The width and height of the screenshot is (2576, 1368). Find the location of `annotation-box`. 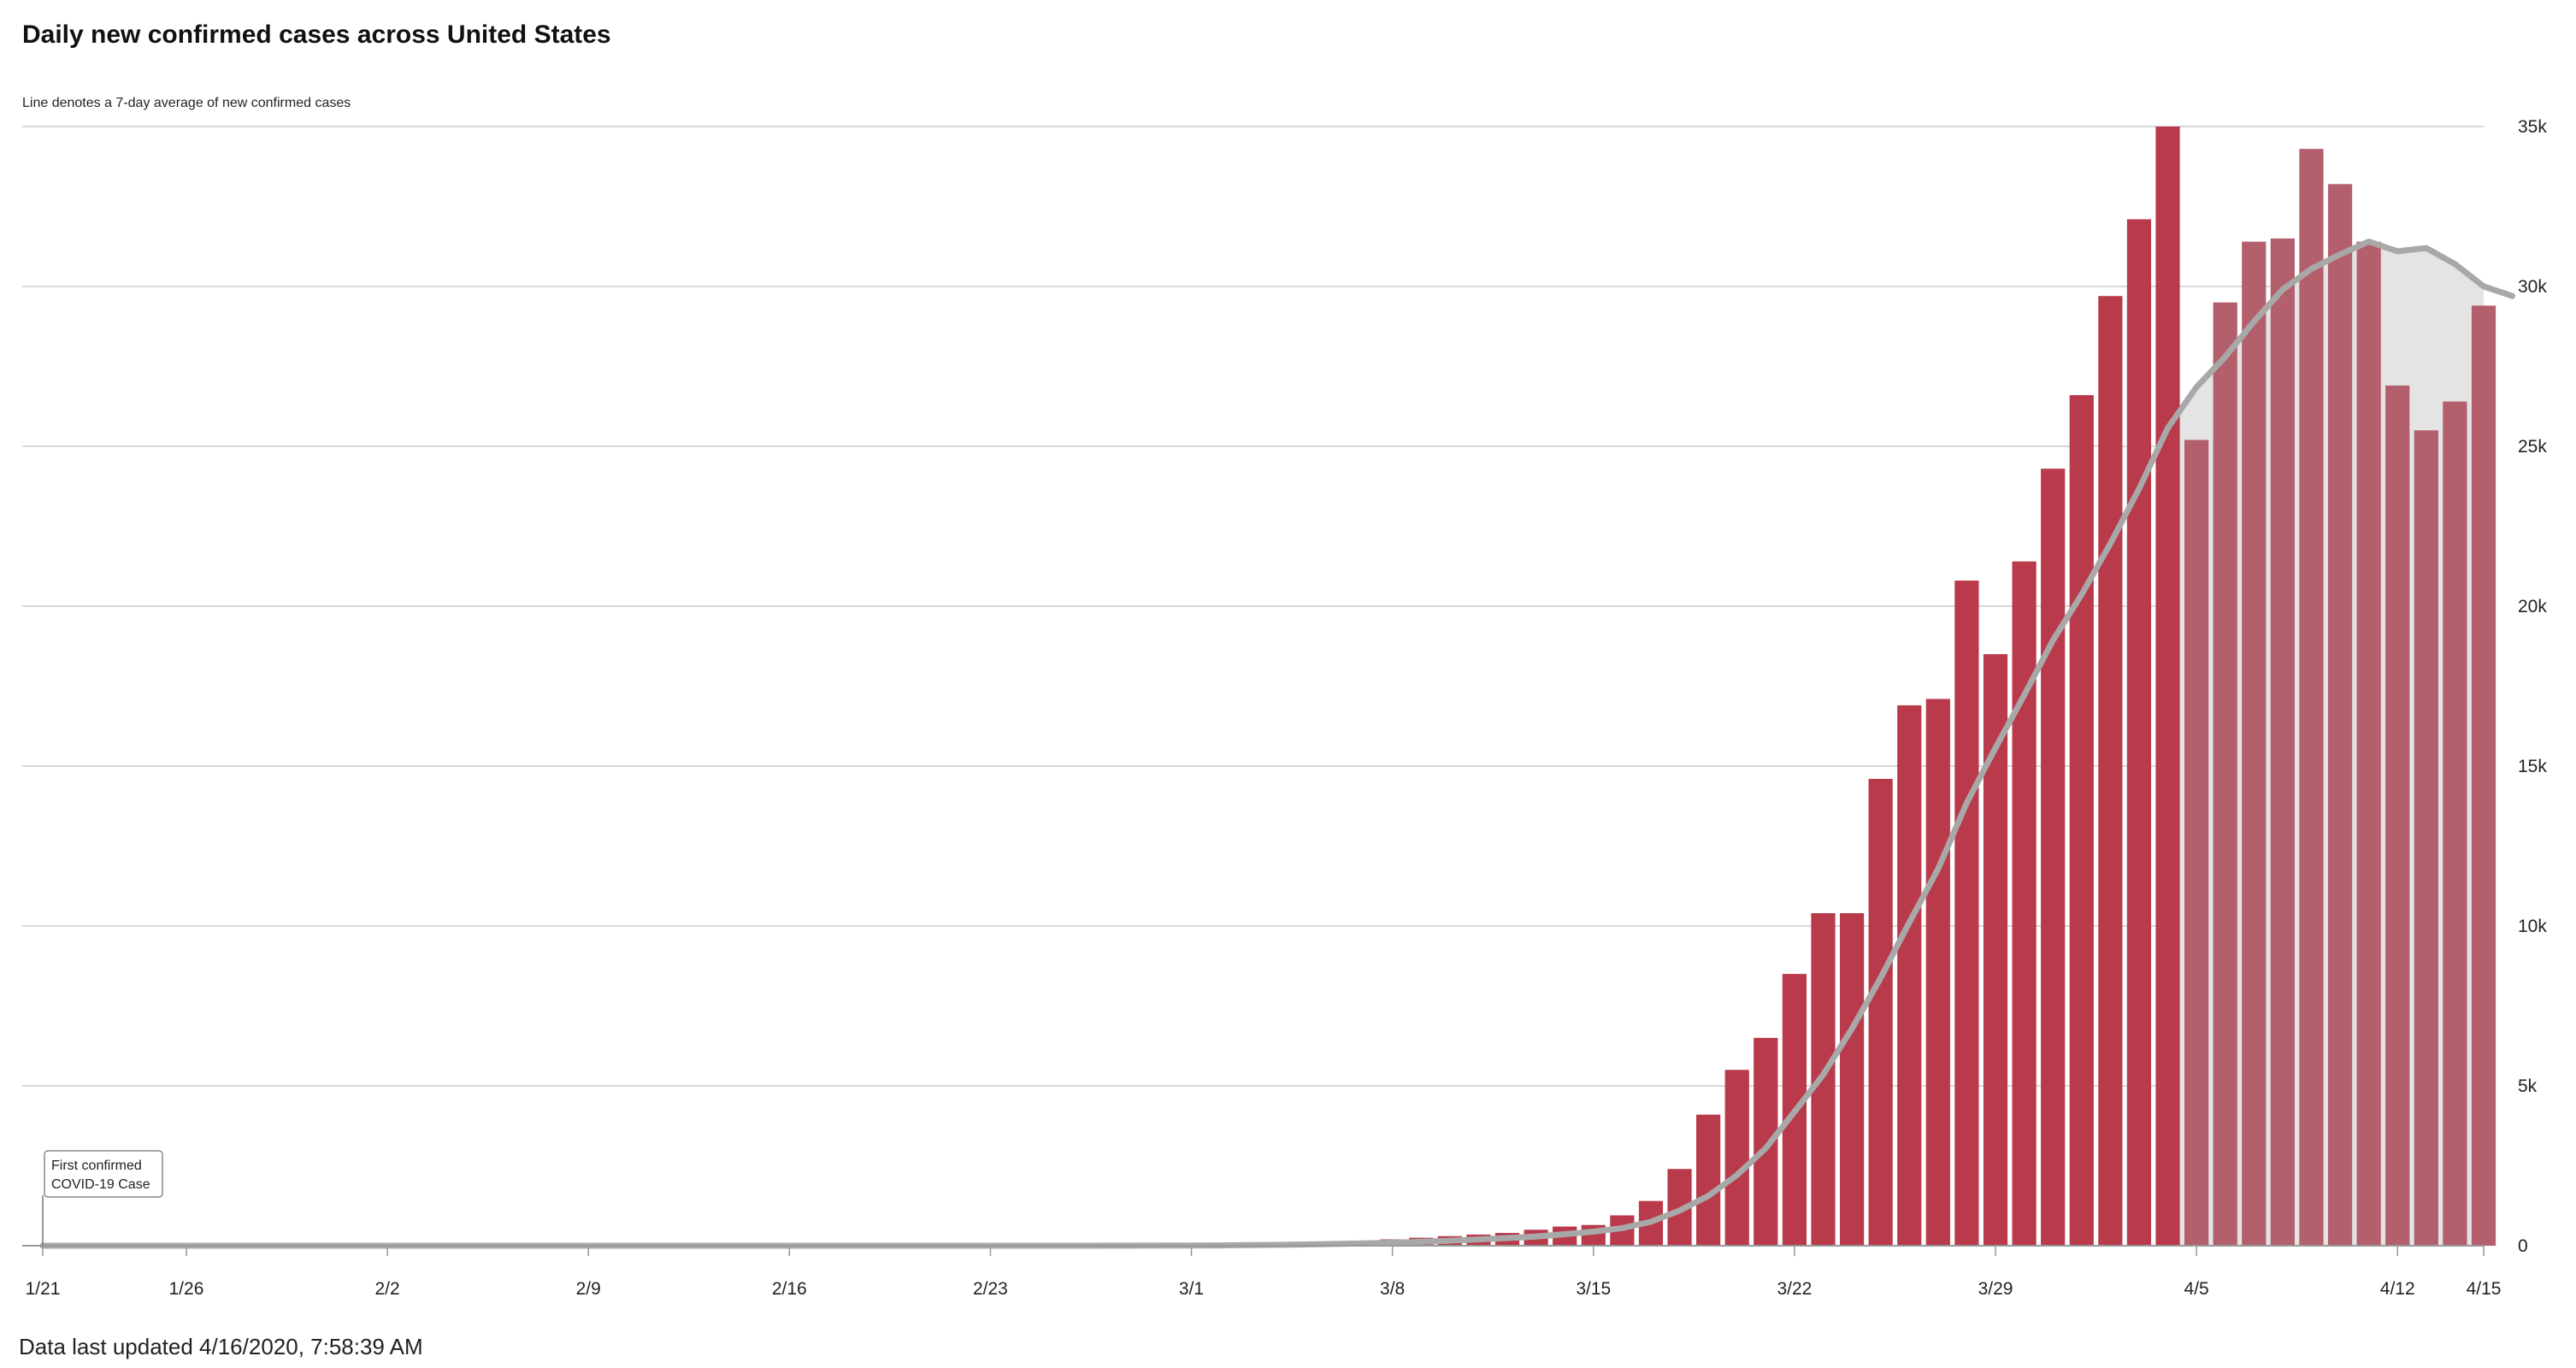

annotation-box is located at coordinates (103, 1174).